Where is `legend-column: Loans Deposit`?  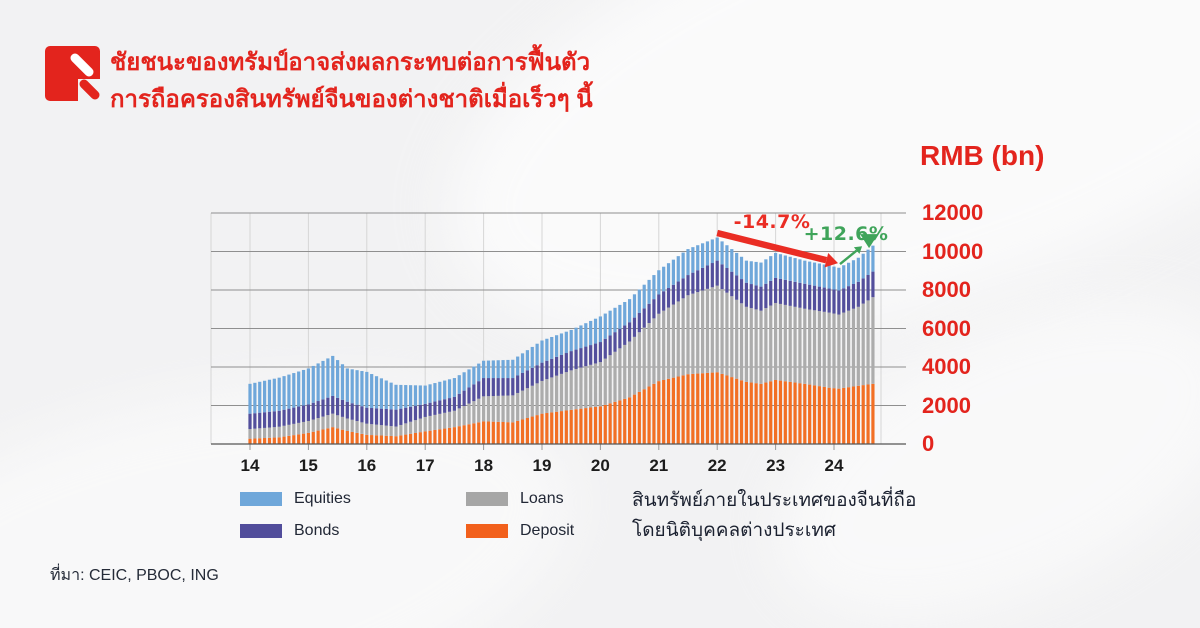
legend-column: Loans Deposit is located at coordinates (520, 521).